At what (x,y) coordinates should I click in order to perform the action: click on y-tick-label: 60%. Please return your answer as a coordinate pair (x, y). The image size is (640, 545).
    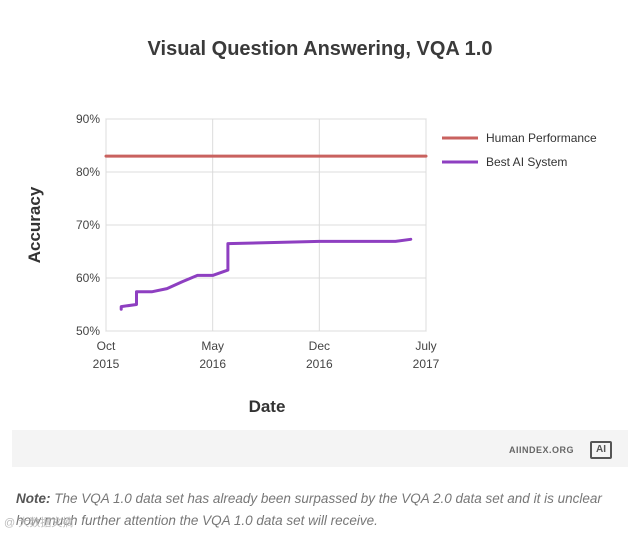
    Looking at the image, I should click on (88, 278).